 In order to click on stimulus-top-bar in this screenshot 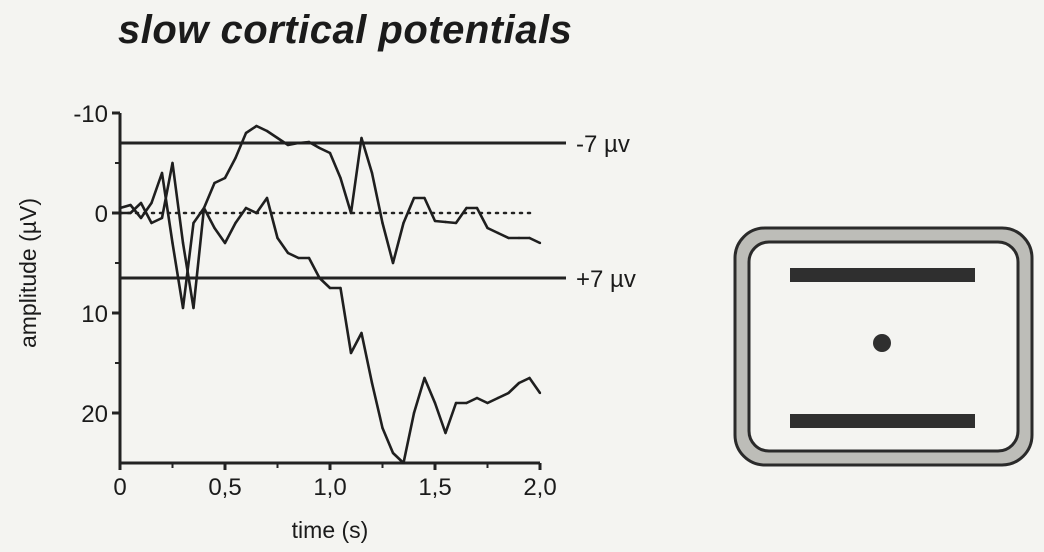, I will do `click(882, 275)`.